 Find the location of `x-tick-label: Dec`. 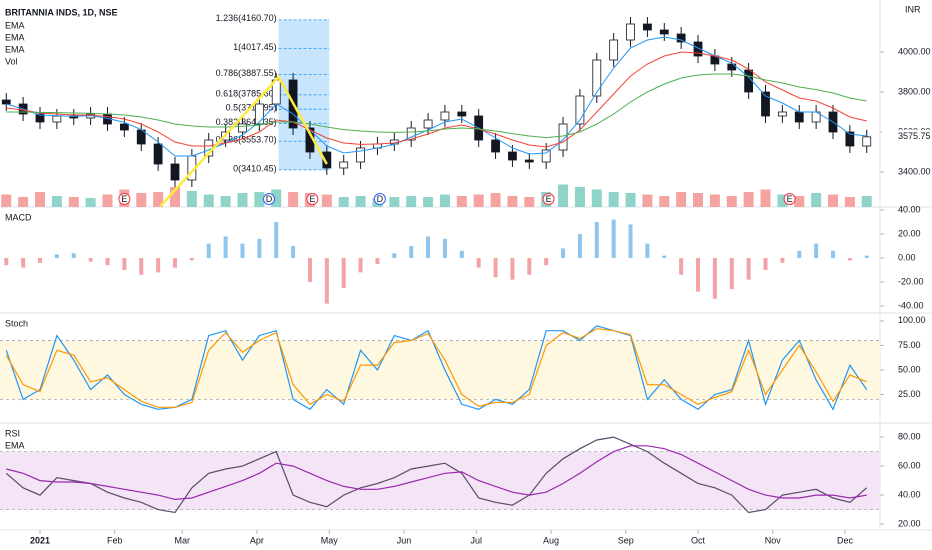

x-tick-label: Dec is located at coordinates (845, 540).